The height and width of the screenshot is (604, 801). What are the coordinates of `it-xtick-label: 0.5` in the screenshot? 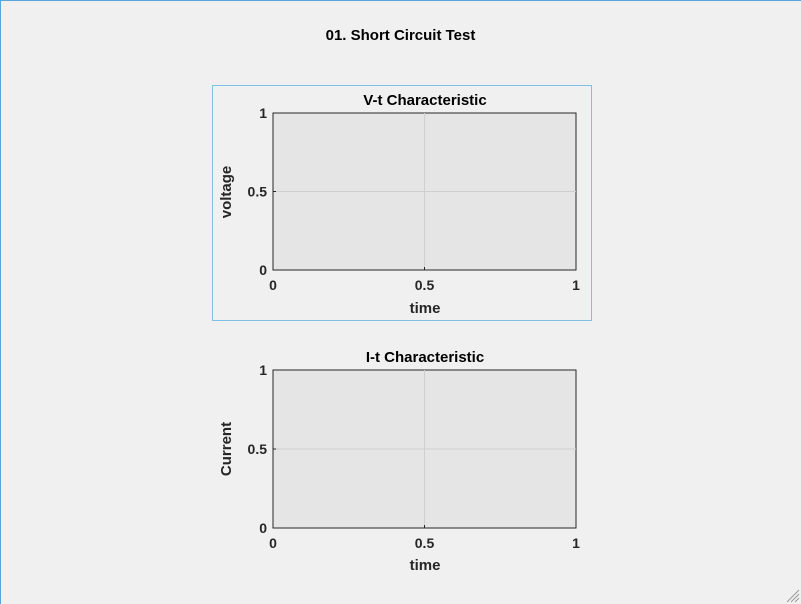 It's located at (425, 543).